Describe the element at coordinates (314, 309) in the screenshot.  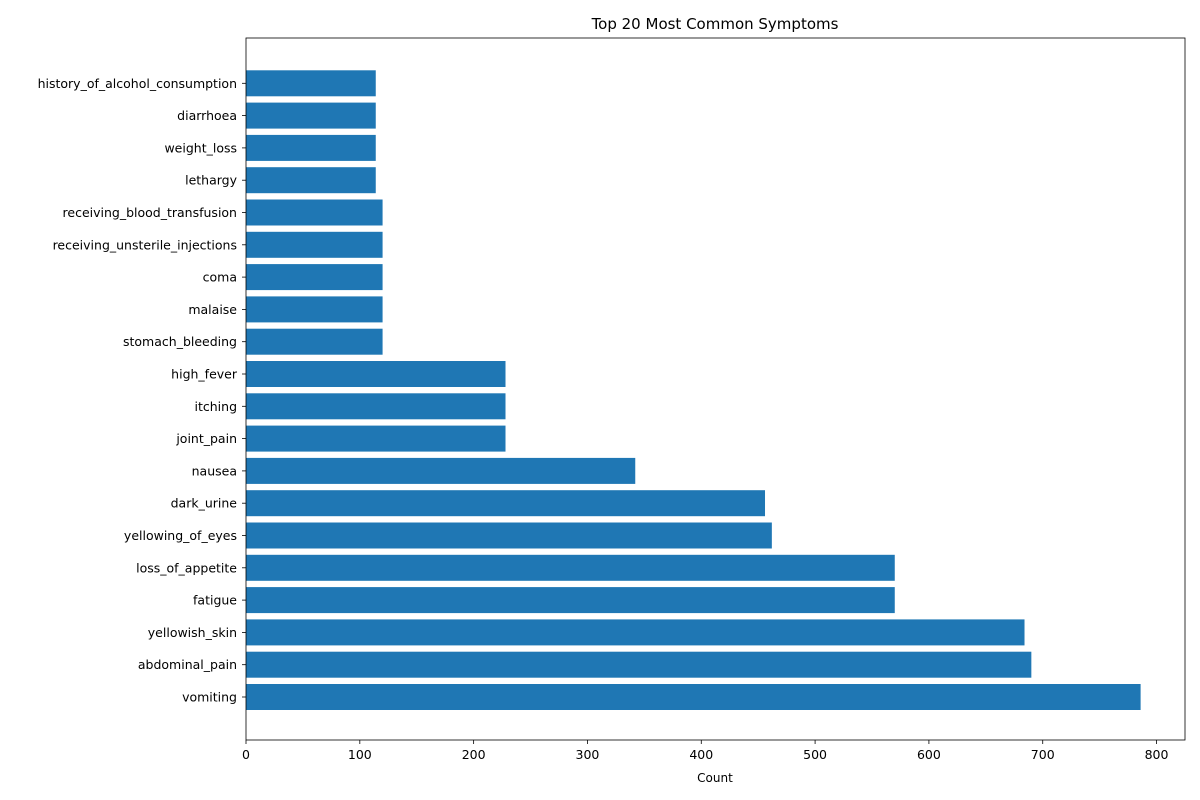
I see `bar-malaise` at that location.